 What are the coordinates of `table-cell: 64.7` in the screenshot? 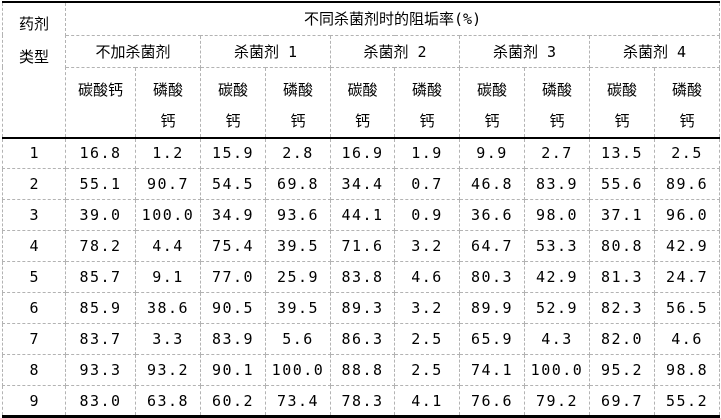 It's located at (492, 246).